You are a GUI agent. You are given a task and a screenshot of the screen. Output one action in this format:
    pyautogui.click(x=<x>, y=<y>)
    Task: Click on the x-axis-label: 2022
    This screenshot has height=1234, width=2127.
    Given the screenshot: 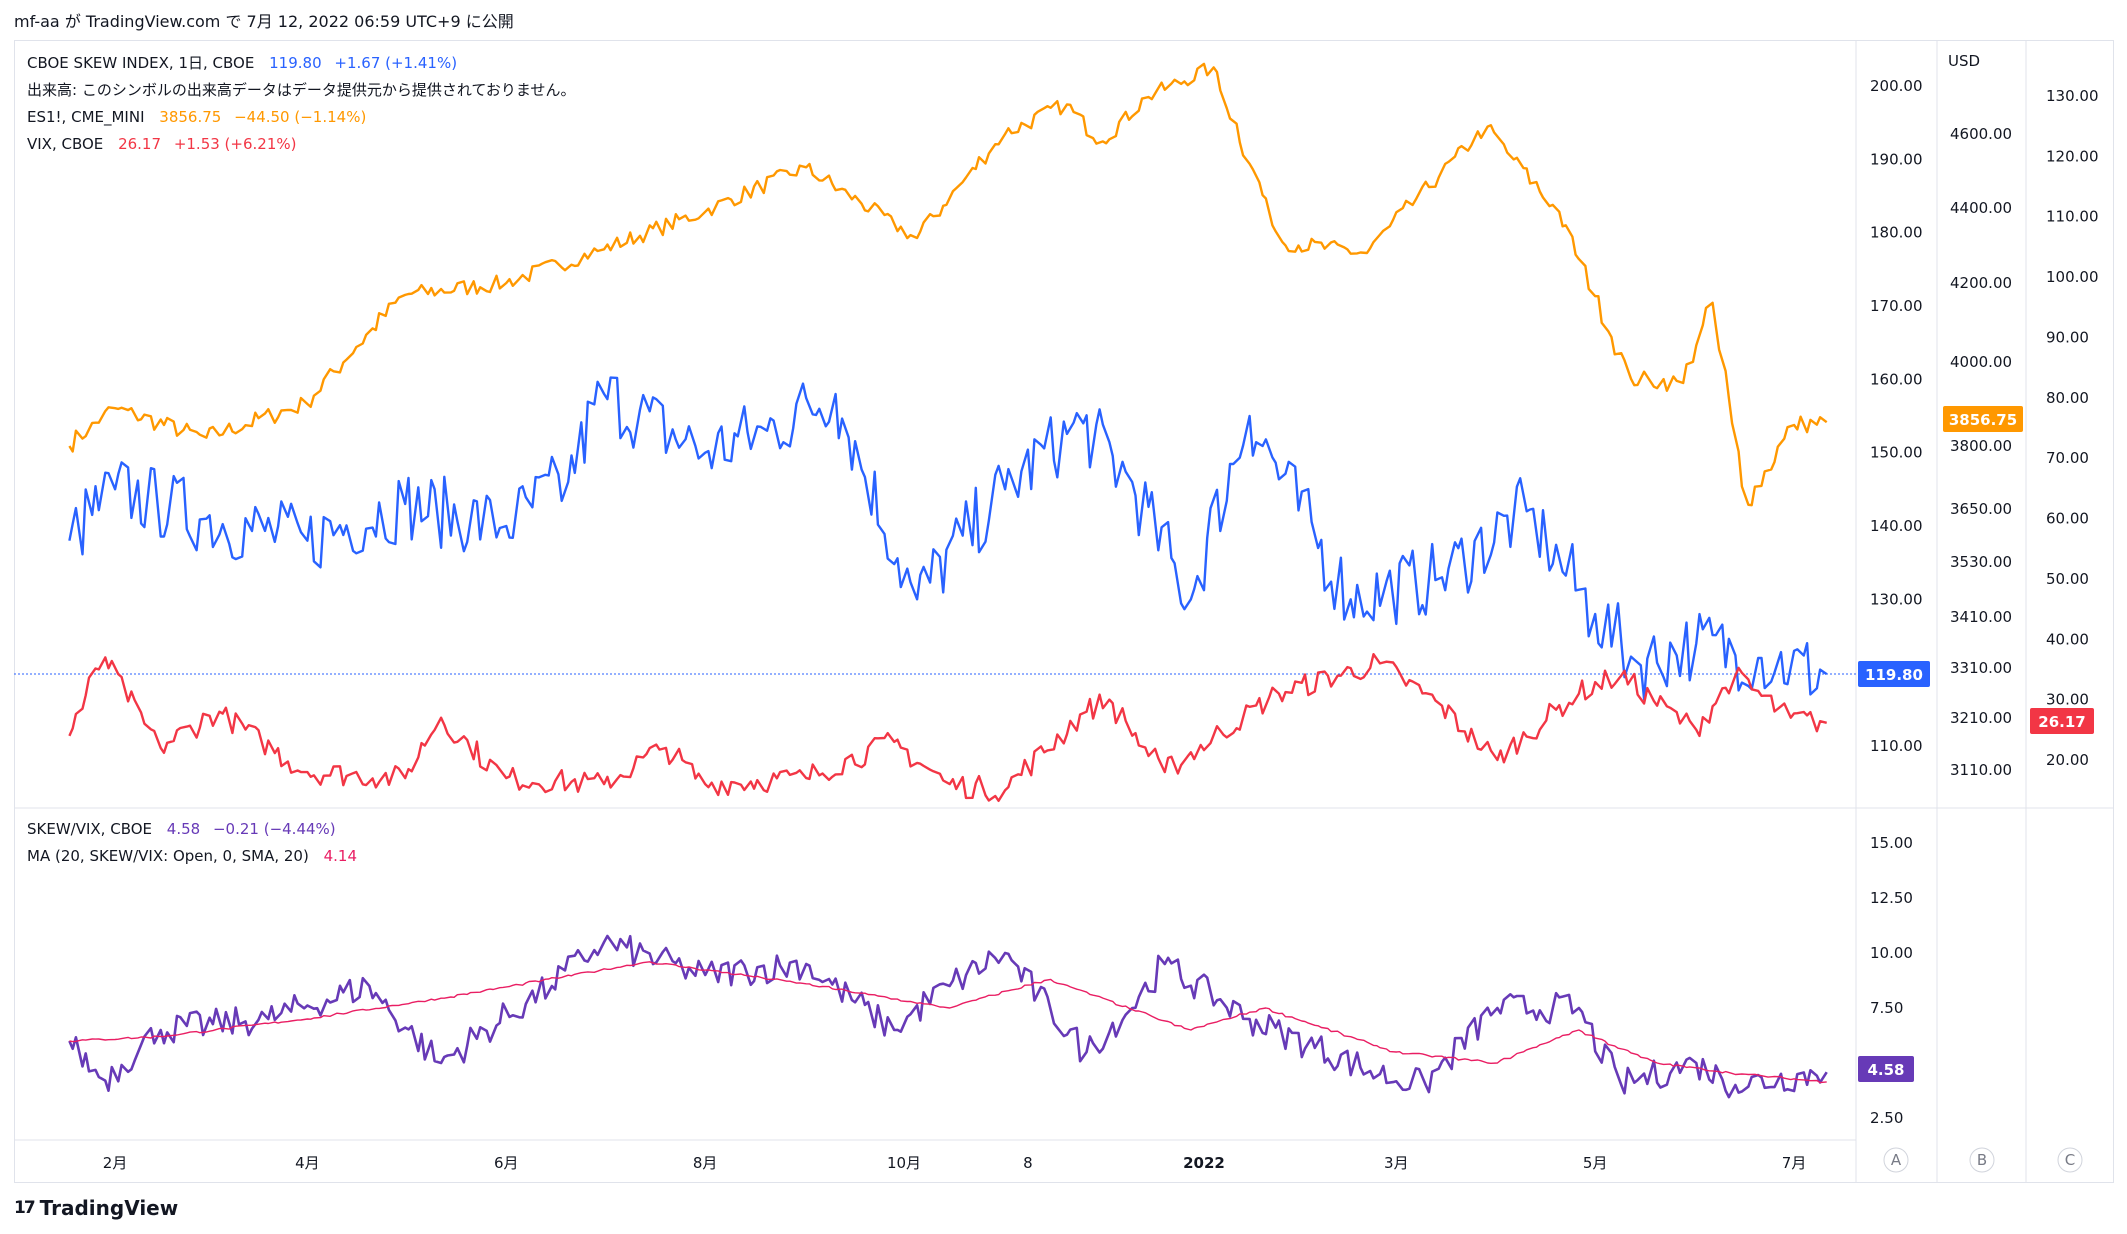 What is the action you would take?
    pyautogui.click(x=1204, y=1163)
    